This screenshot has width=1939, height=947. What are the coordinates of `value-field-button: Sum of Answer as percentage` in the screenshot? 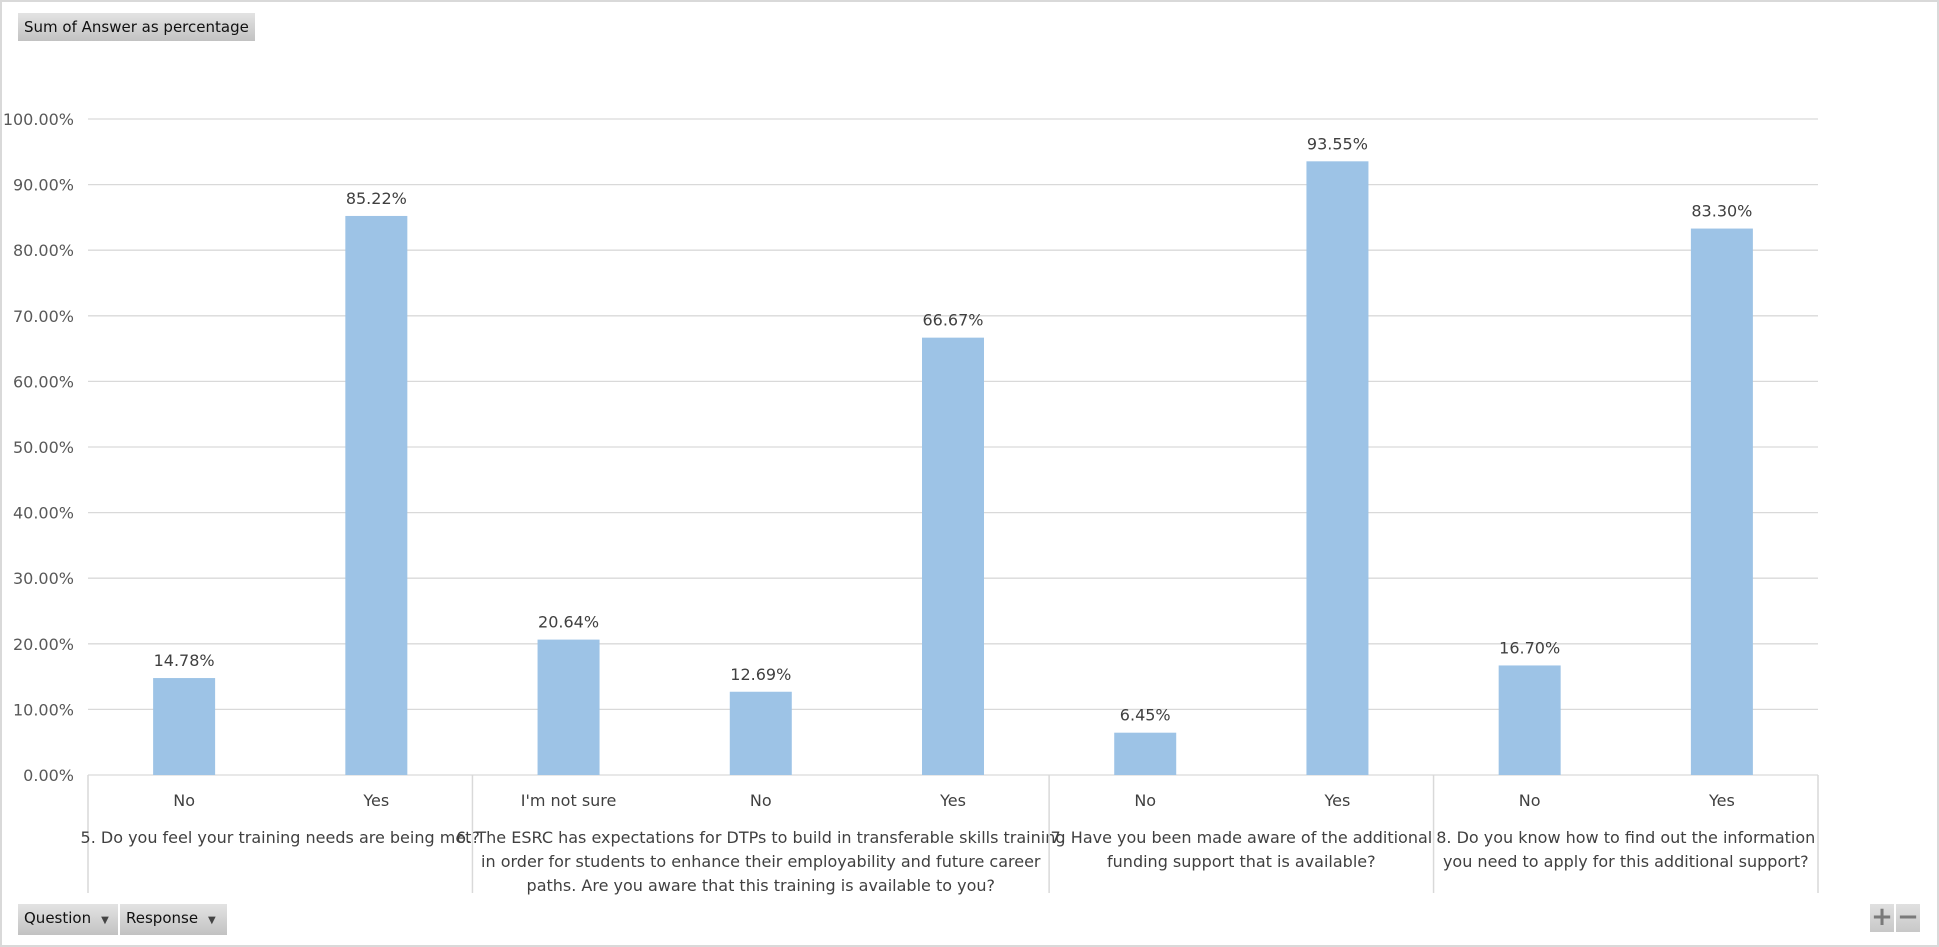 It's located at (136, 27).